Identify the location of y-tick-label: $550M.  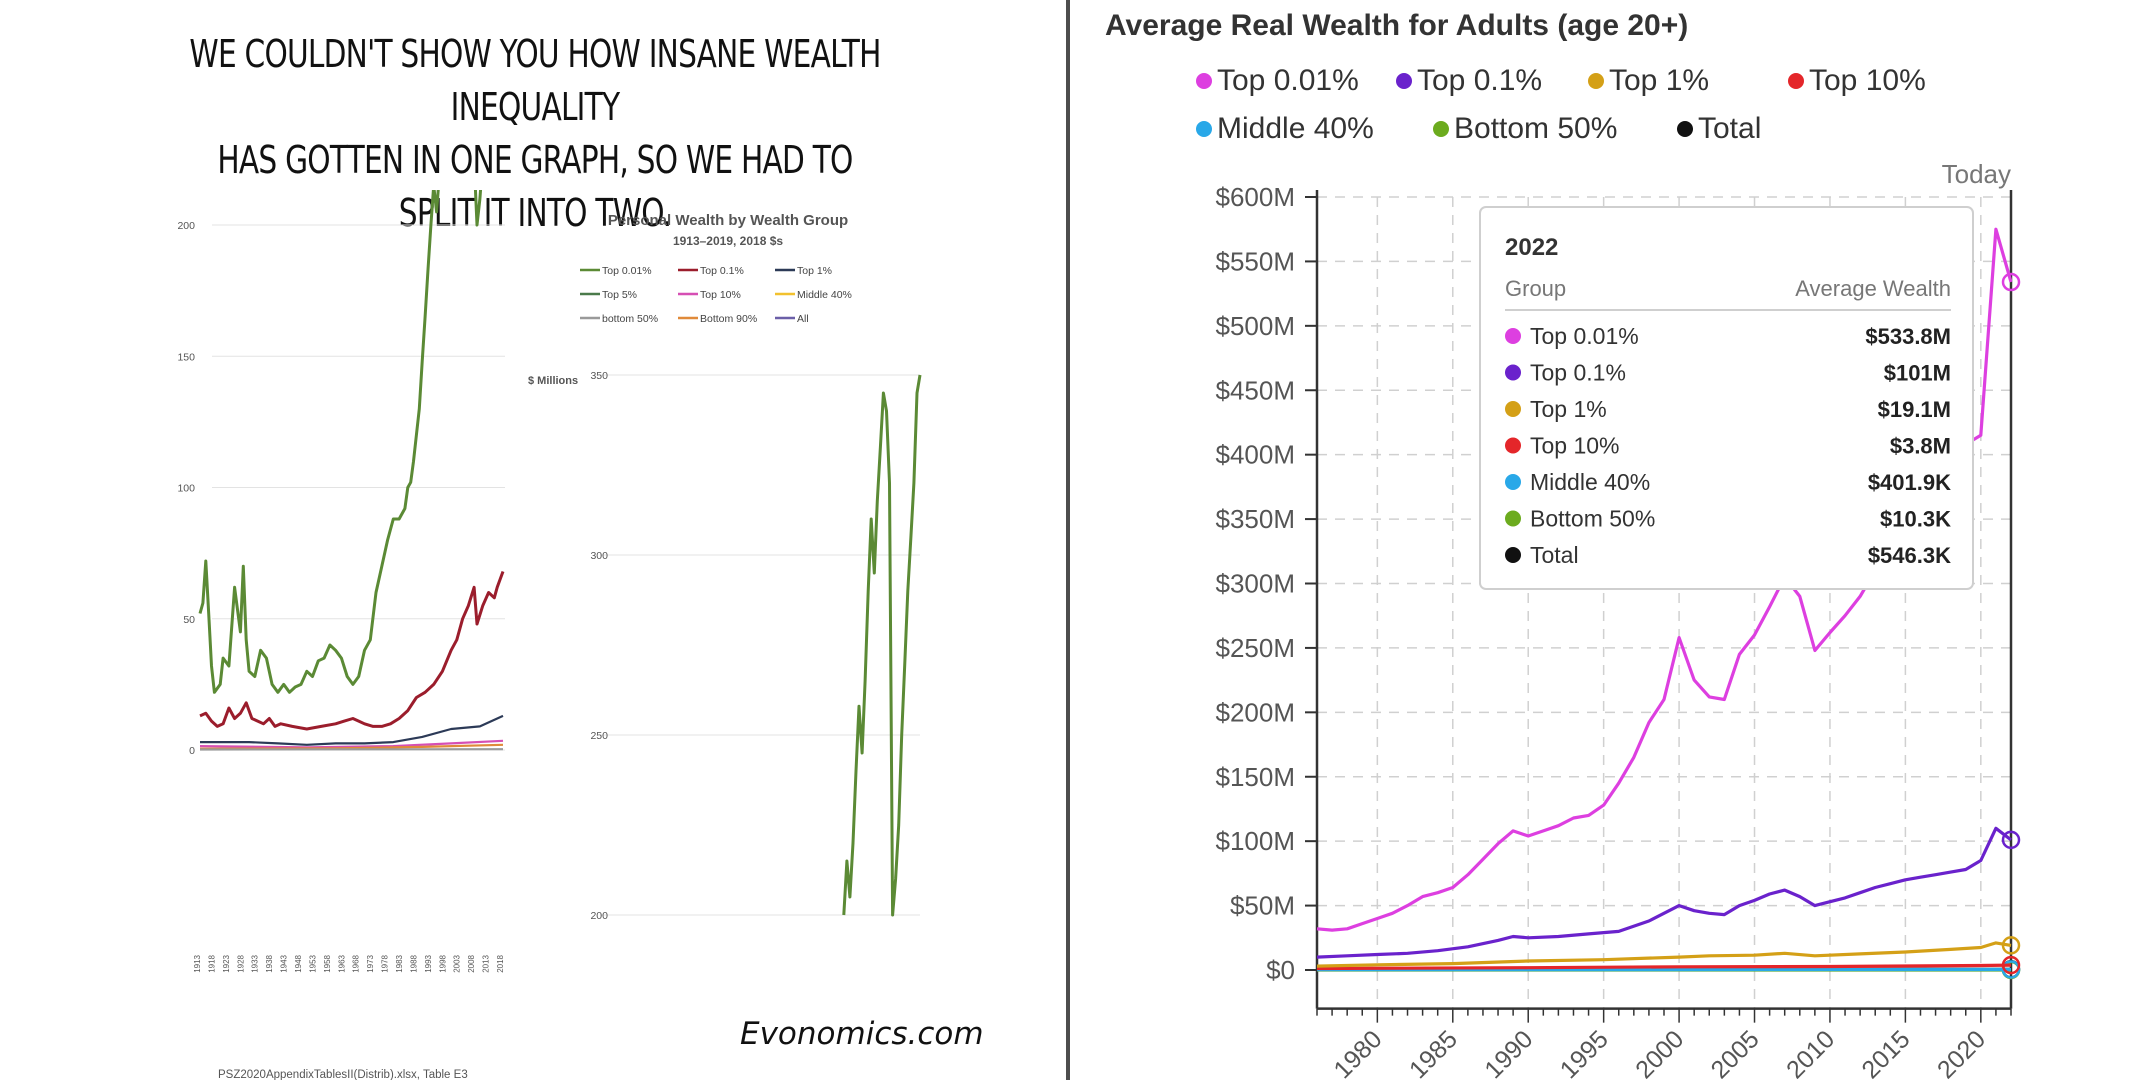
(1256, 261).